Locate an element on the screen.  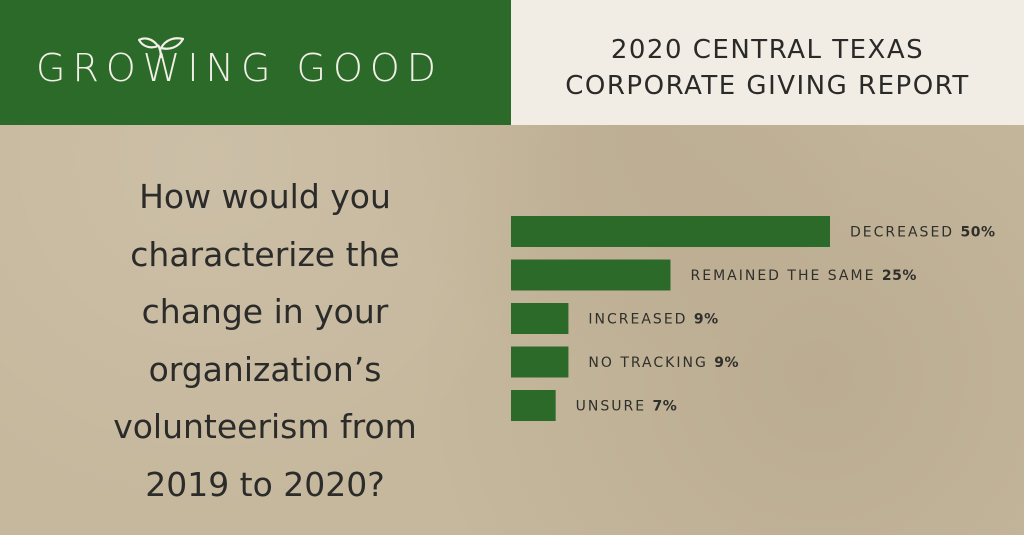
bar-value-label: 7% is located at coordinates (665, 407).